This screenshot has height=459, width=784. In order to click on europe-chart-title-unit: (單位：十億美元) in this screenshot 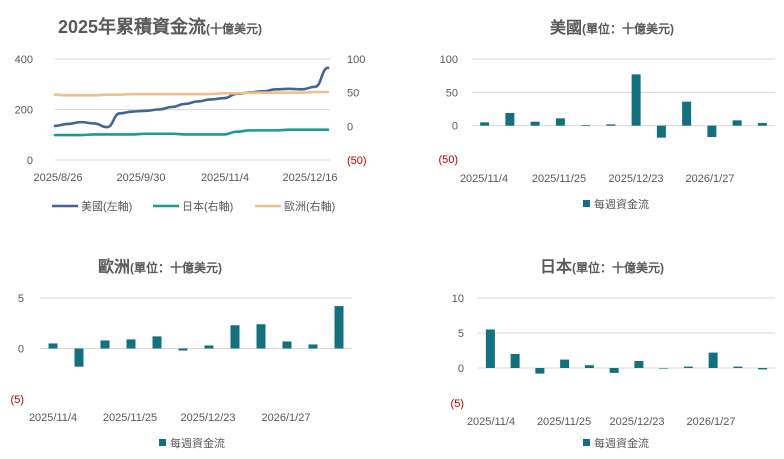, I will do `click(176, 267)`.